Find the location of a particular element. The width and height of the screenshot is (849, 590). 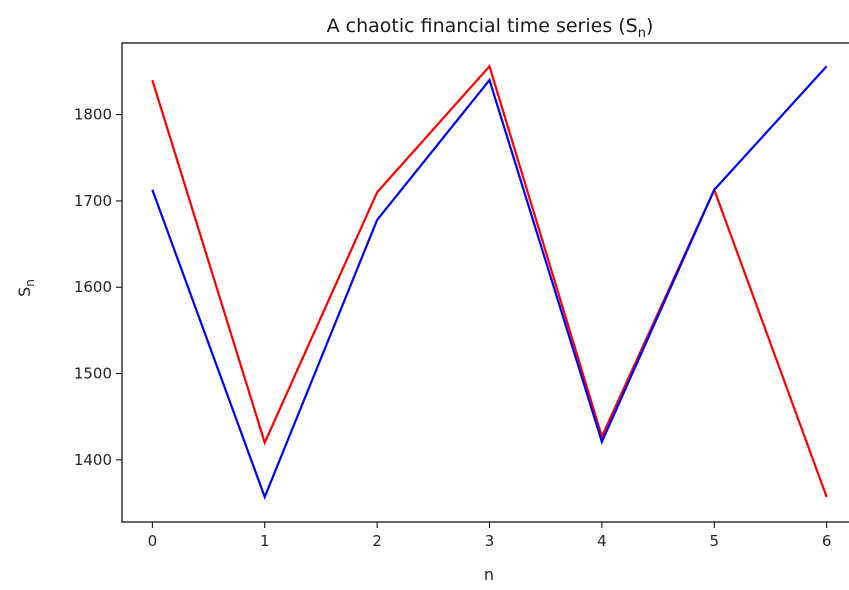

y-tick-label: 1400 is located at coordinates (93, 460).